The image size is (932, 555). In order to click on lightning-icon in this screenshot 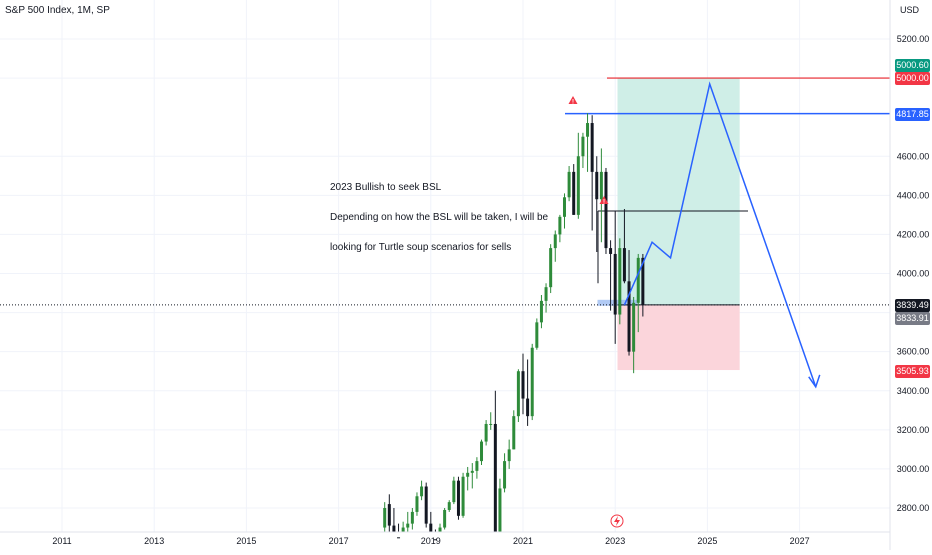, I will do `click(617, 521)`.